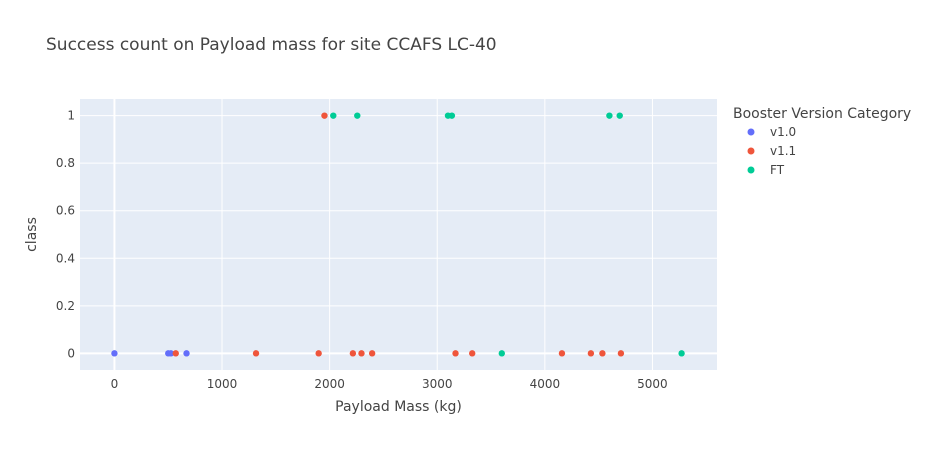 Image resolution: width=927 pixels, height=454 pixels. Describe the element at coordinates (389, 384) in the screenshot. I see `x-tick-labels: 0 1000 2000 3000 4000 5000` at that location.